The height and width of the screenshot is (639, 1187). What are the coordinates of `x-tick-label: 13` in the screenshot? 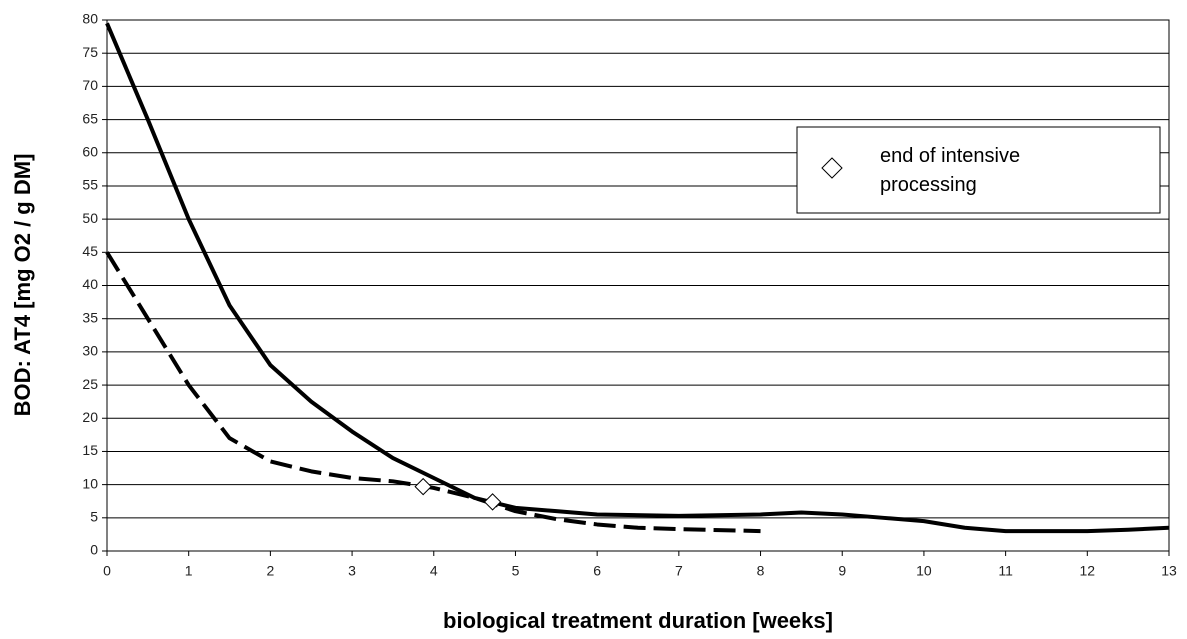 It's located at (1169, 571).